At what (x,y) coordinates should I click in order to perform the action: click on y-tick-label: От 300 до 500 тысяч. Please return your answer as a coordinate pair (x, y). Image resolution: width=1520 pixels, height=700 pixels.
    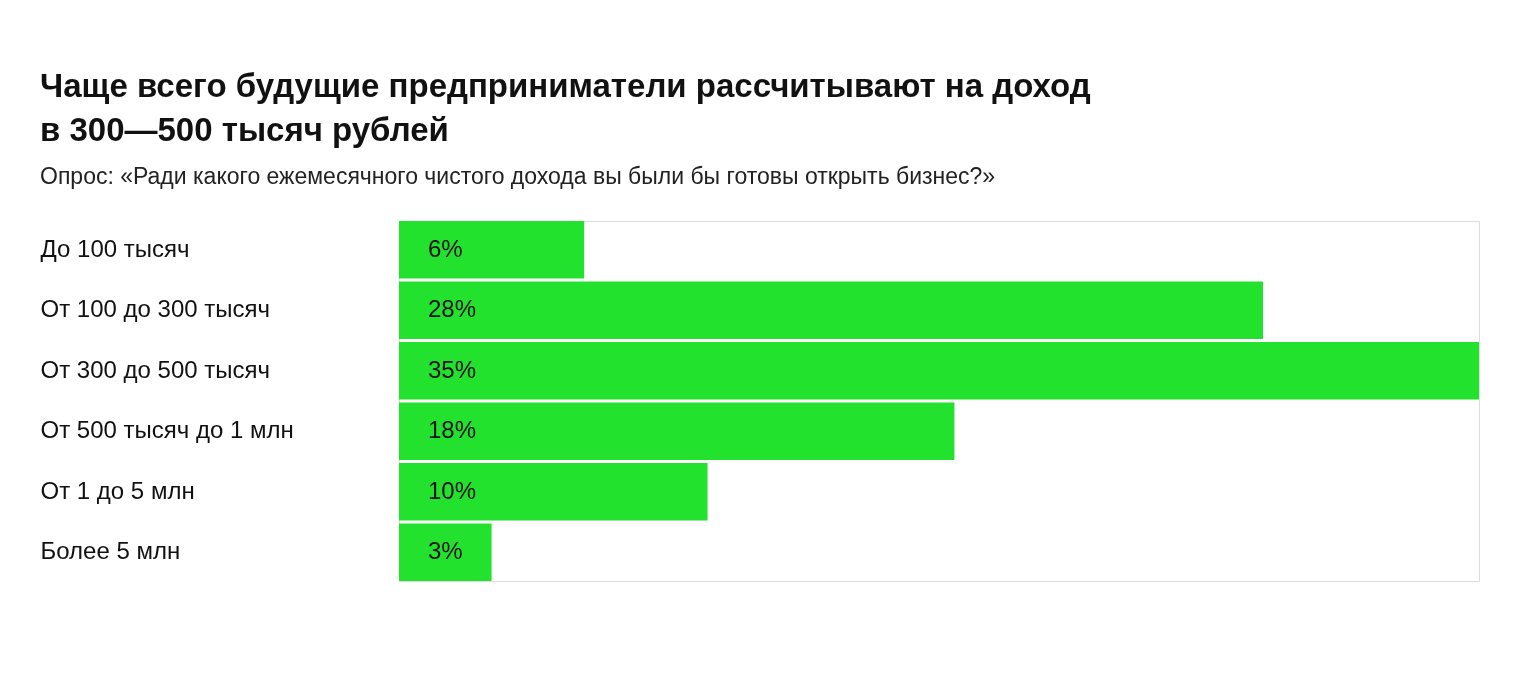
    Looking at the image, I should click on (155, 369).